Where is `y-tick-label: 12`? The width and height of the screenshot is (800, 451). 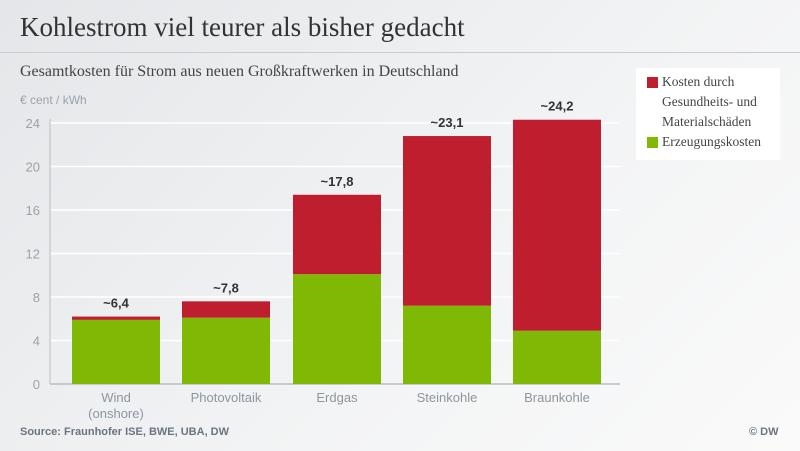 y-tick-label: 12 is located at coordinates (33, 254).